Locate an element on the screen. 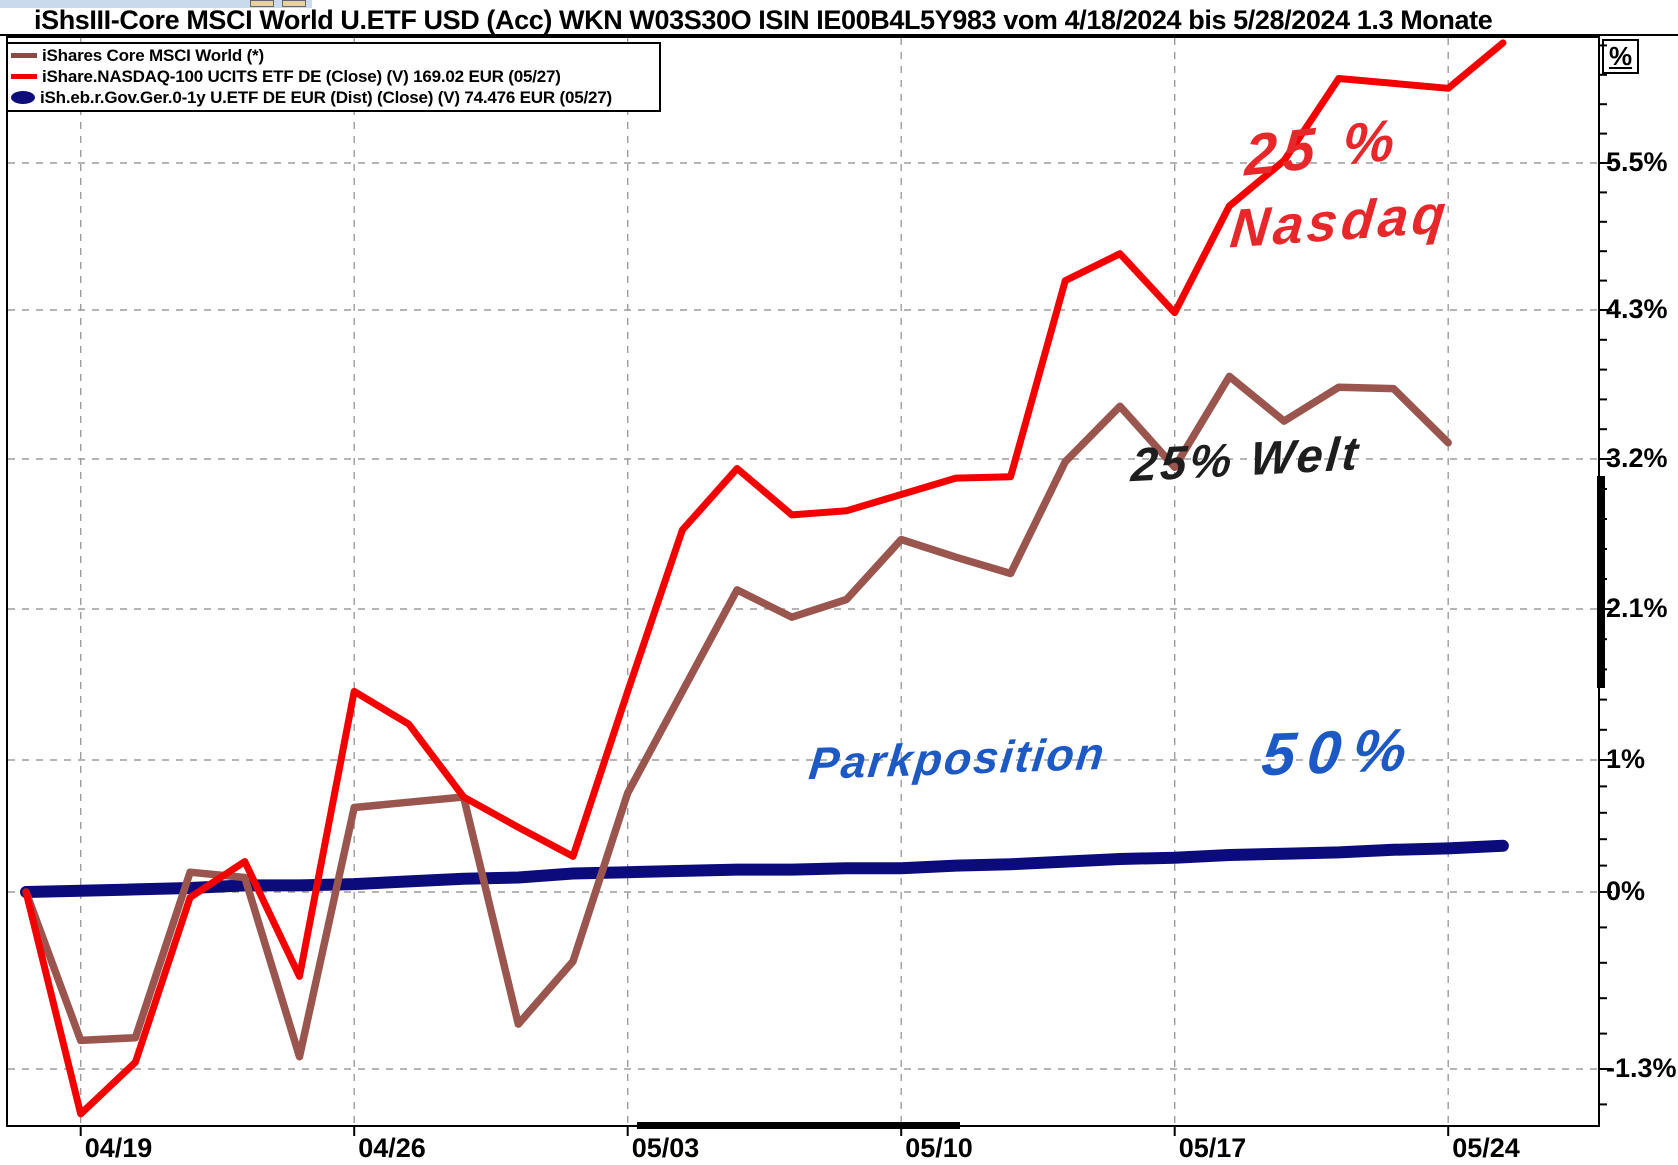 The width and height of the screenshot is (1678, 1165). y-axis-label: 0% is located at coordinates (1626, 891).